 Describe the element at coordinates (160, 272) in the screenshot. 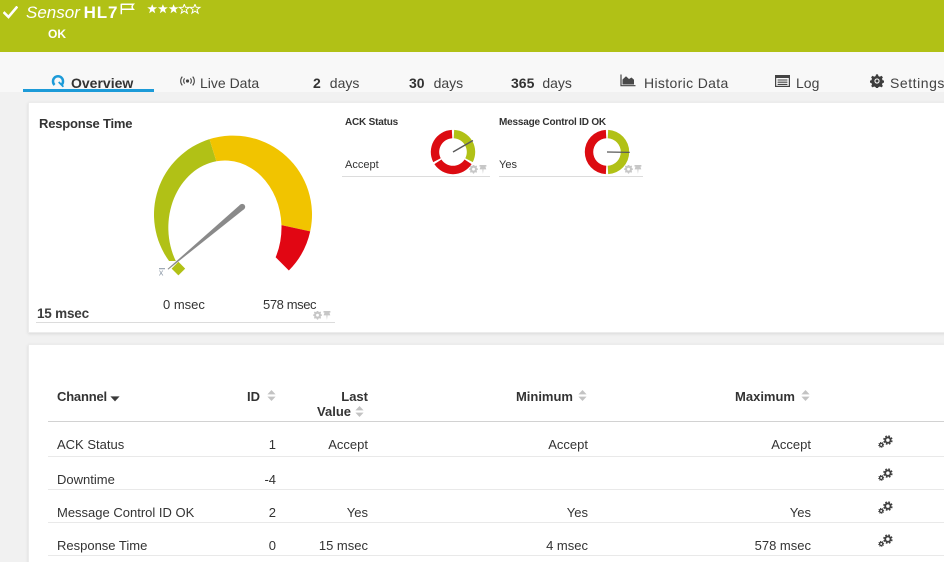

I see `svg-text: x` at that location.